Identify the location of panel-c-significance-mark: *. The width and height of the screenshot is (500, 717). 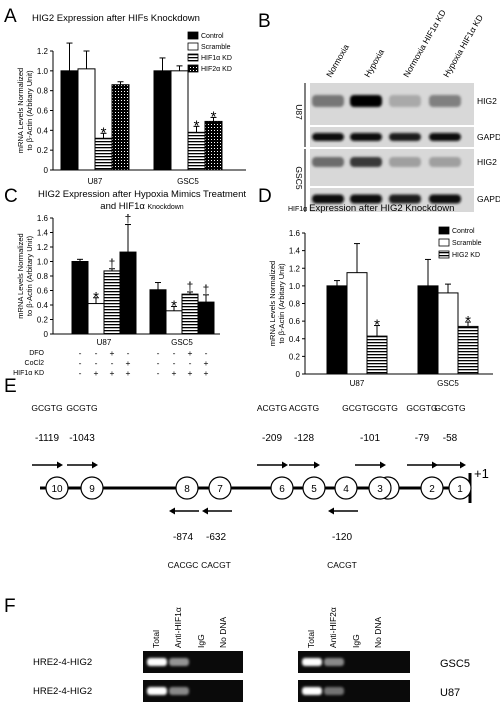
(174, 305).